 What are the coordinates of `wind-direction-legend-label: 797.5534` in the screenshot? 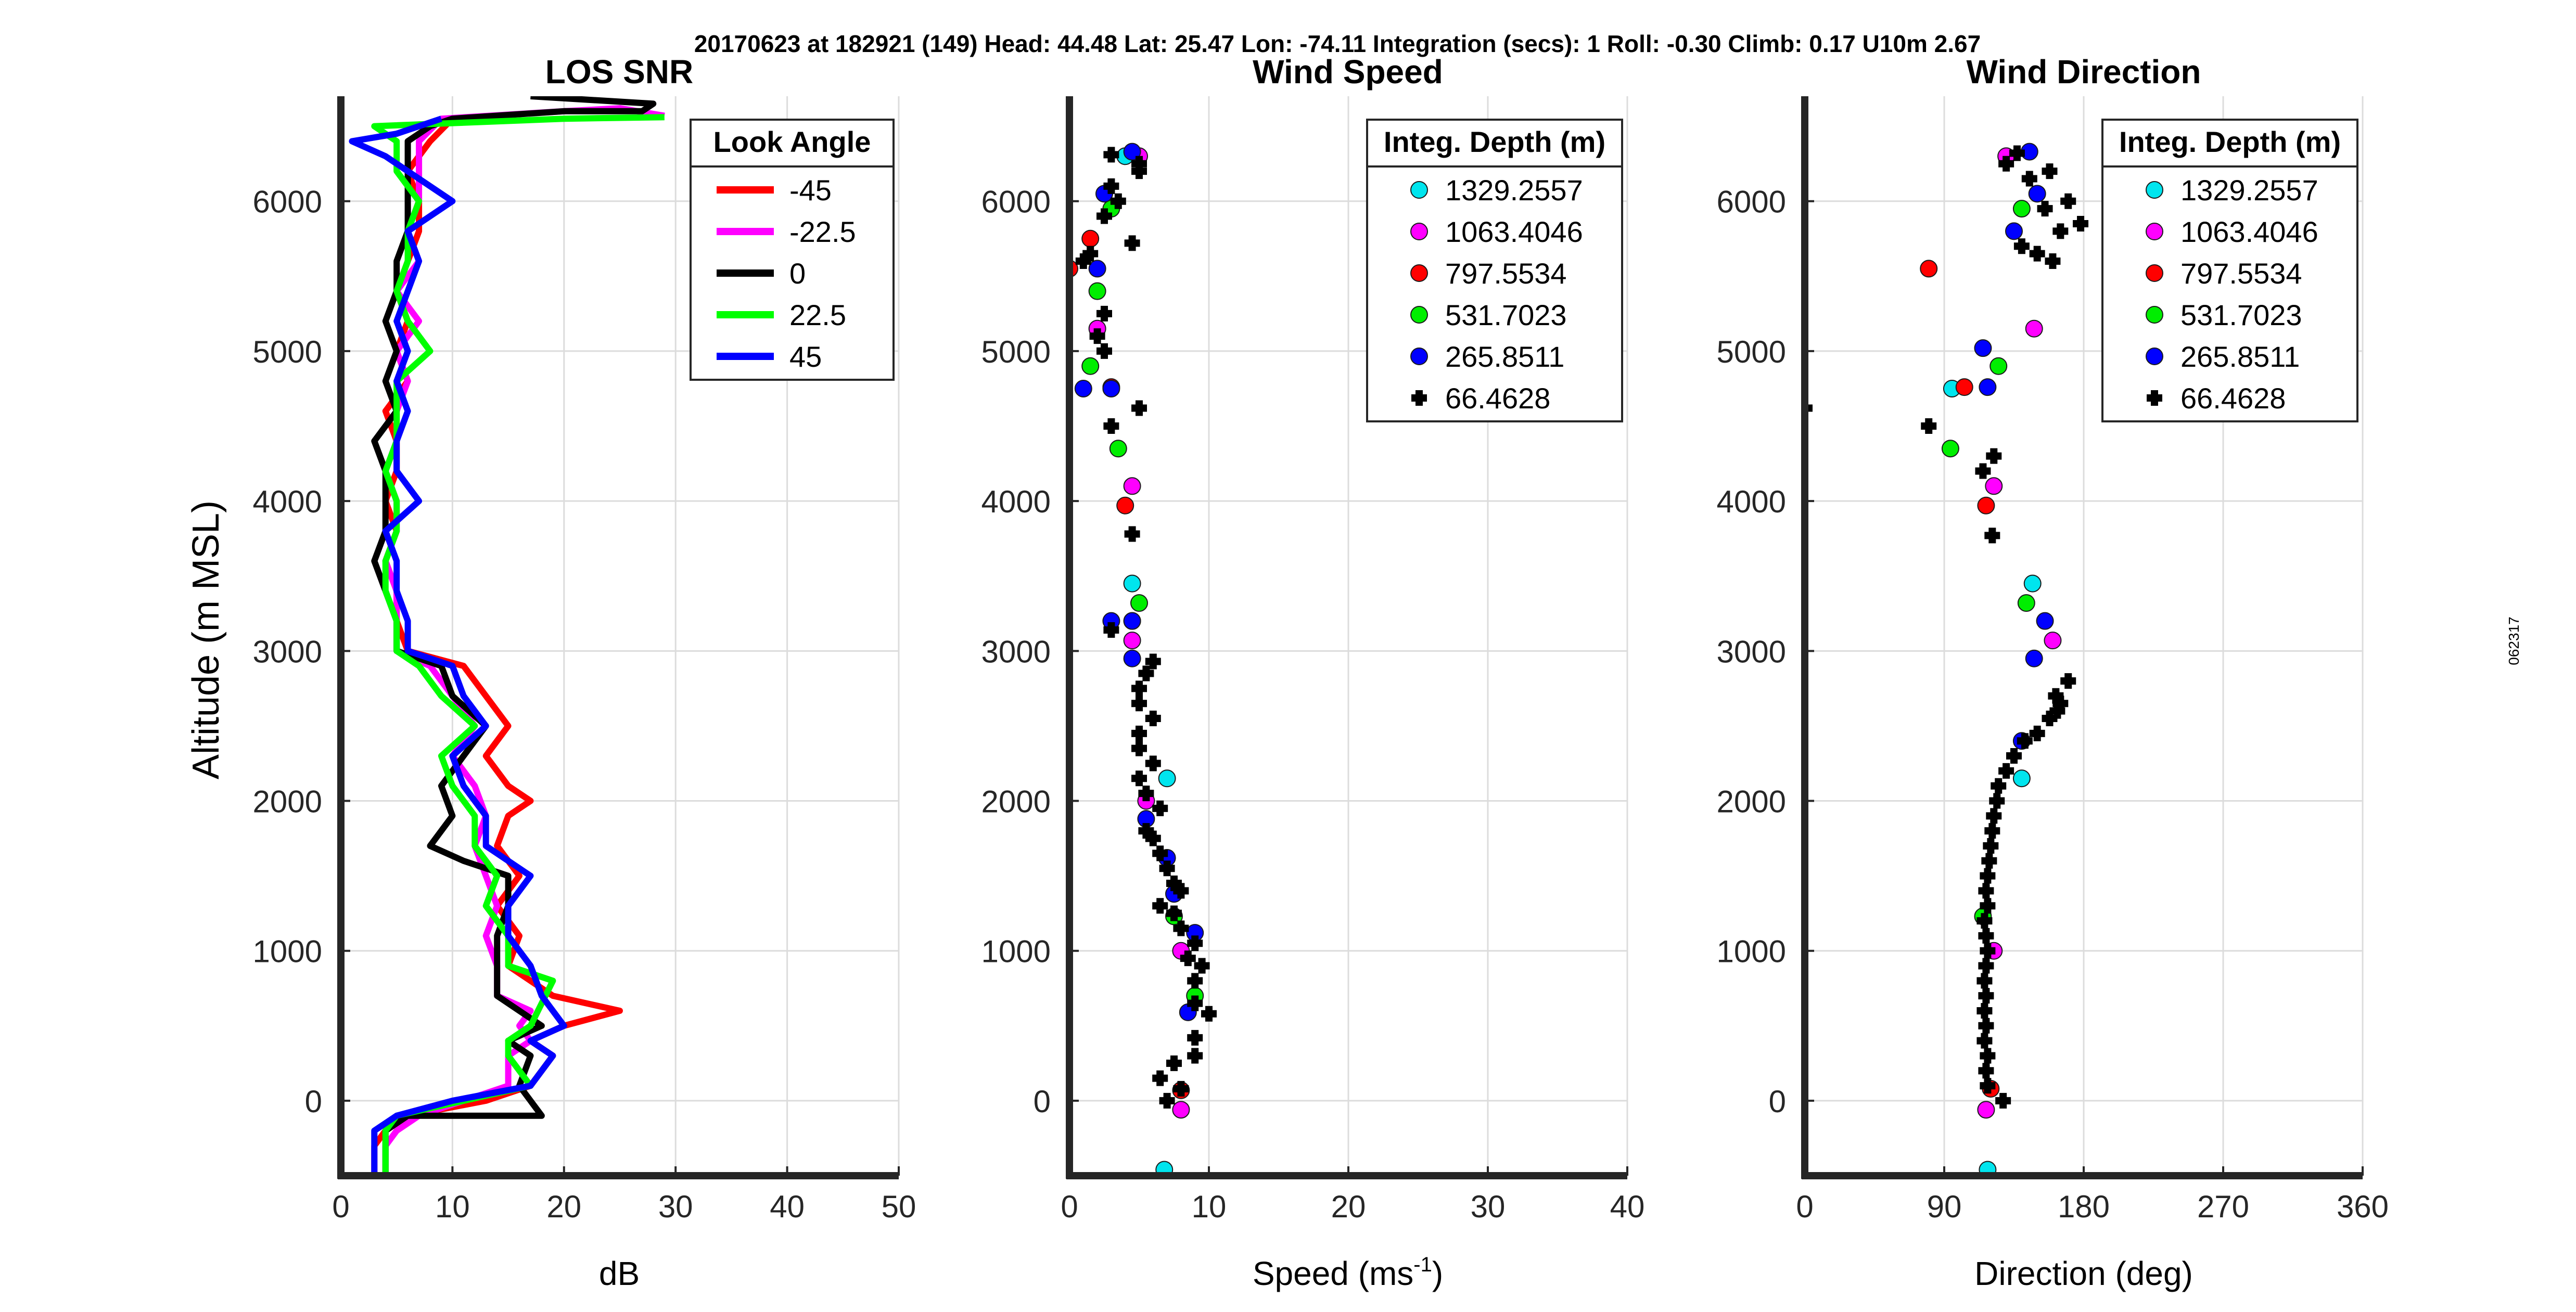 It's located at (2241, 273).